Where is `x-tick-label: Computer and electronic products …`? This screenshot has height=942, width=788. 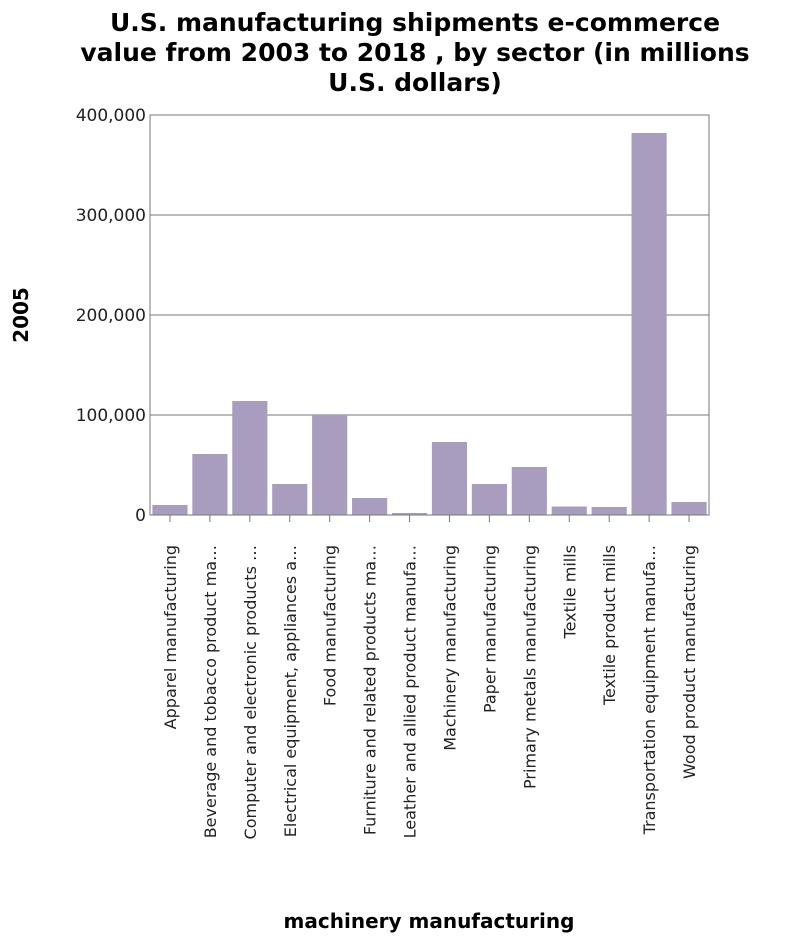 x-tick-label: Computer and electronic products … is located at coordinates (250, 692).